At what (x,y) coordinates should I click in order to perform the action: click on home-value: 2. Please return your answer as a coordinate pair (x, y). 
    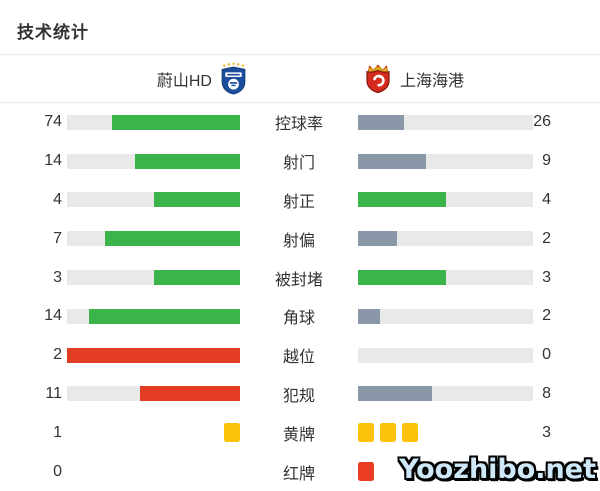
    Looking at the image, I should click on (57, 355).